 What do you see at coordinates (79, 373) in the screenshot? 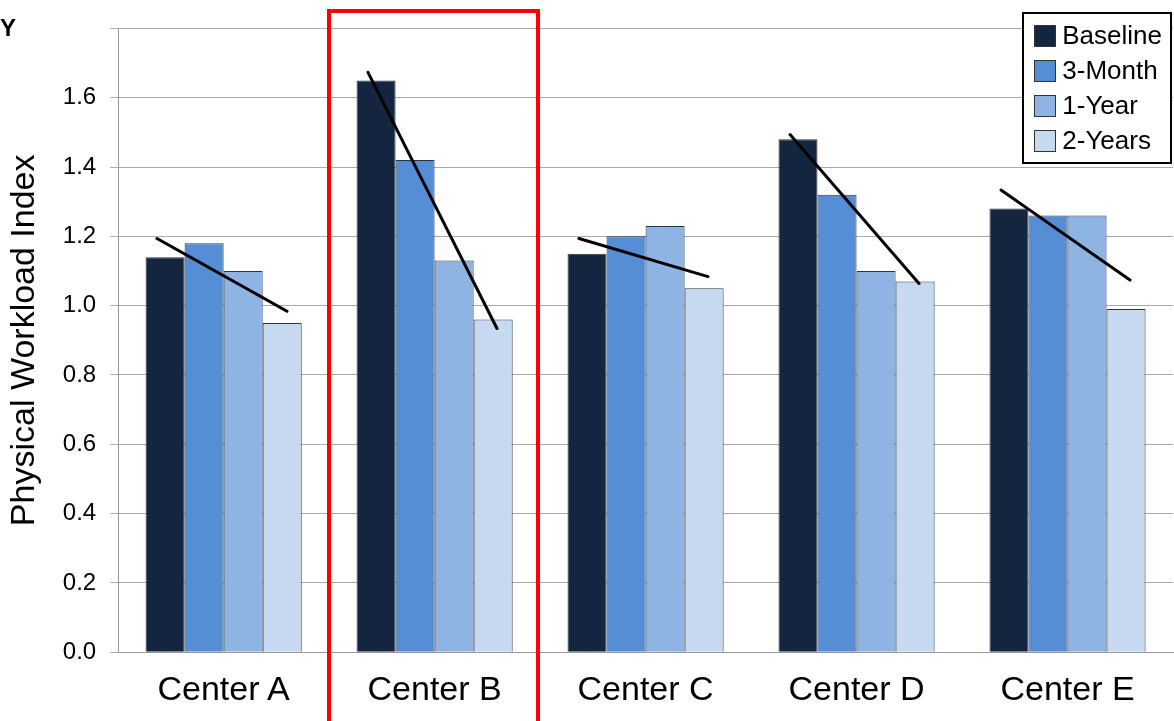
I see `y-tick-label: 0.8` at bounding box center [79, 373].